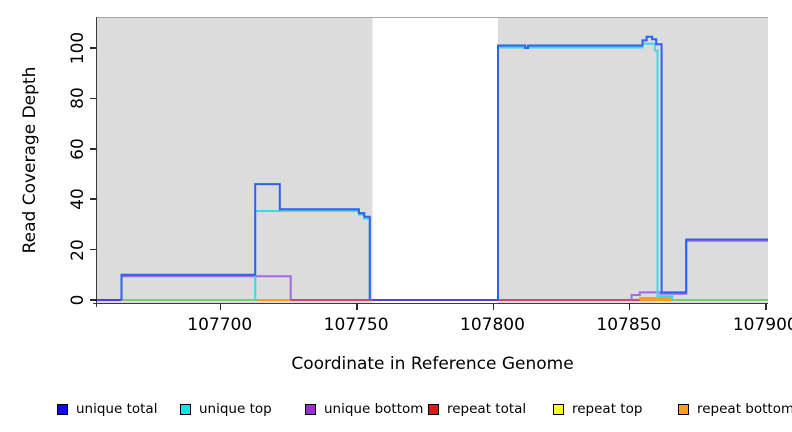 This screenshot has width=792, height=432. Describe the element at coordinates (78, 48) in the screenshot. I see `y-axis-tick-label: 100` at that location.